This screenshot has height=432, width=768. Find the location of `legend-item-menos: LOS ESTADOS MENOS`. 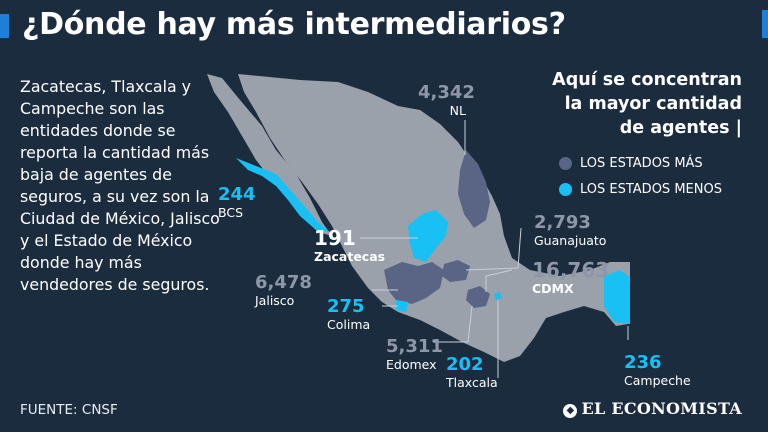

legend-item-menos: LOS ESTADOS MENOS is located at coordinates (640, 189).